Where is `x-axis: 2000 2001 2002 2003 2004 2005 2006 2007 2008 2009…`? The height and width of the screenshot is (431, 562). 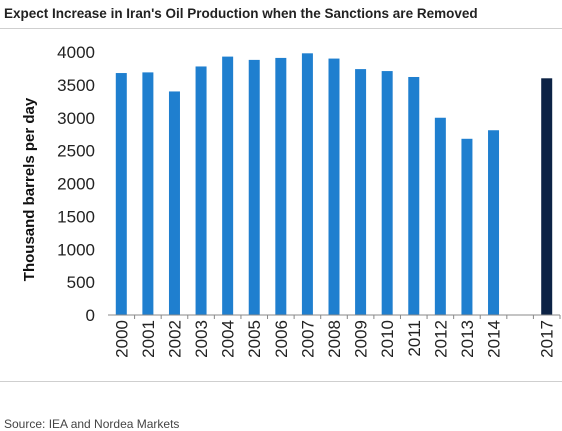
x-axis: 2000 2001 2002 2003 2004 2005 2006 2007 2008 2009… is located at coordinates (336, 336).